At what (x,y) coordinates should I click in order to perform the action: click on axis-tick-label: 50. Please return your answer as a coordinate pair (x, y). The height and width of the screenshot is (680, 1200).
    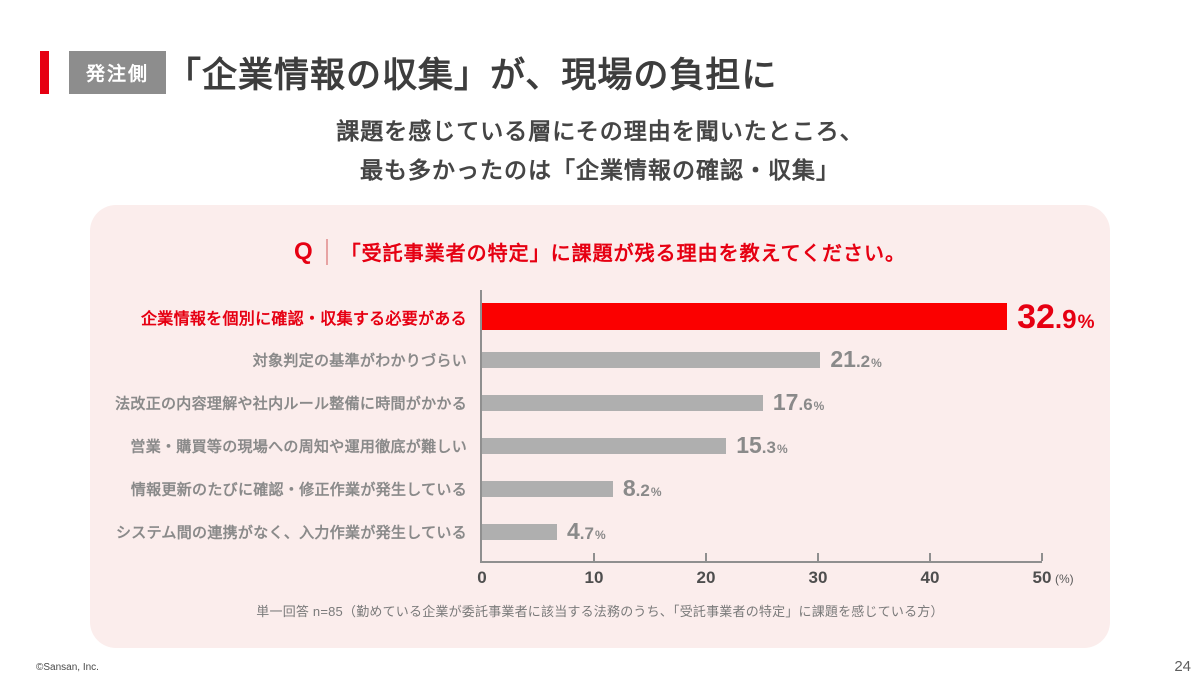
    Looking at the image, I should click on (1042, 577).